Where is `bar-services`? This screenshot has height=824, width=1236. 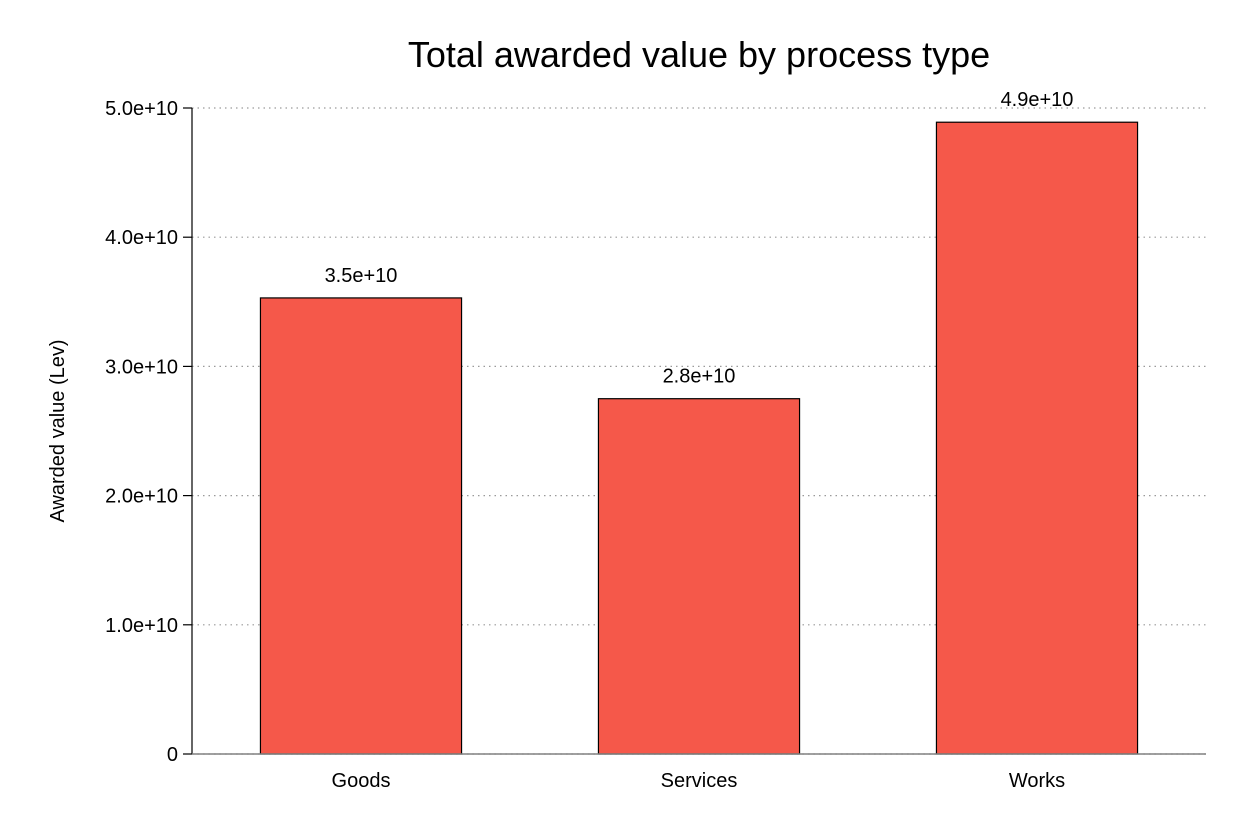 bar-services is located at coordinates (699, 576).